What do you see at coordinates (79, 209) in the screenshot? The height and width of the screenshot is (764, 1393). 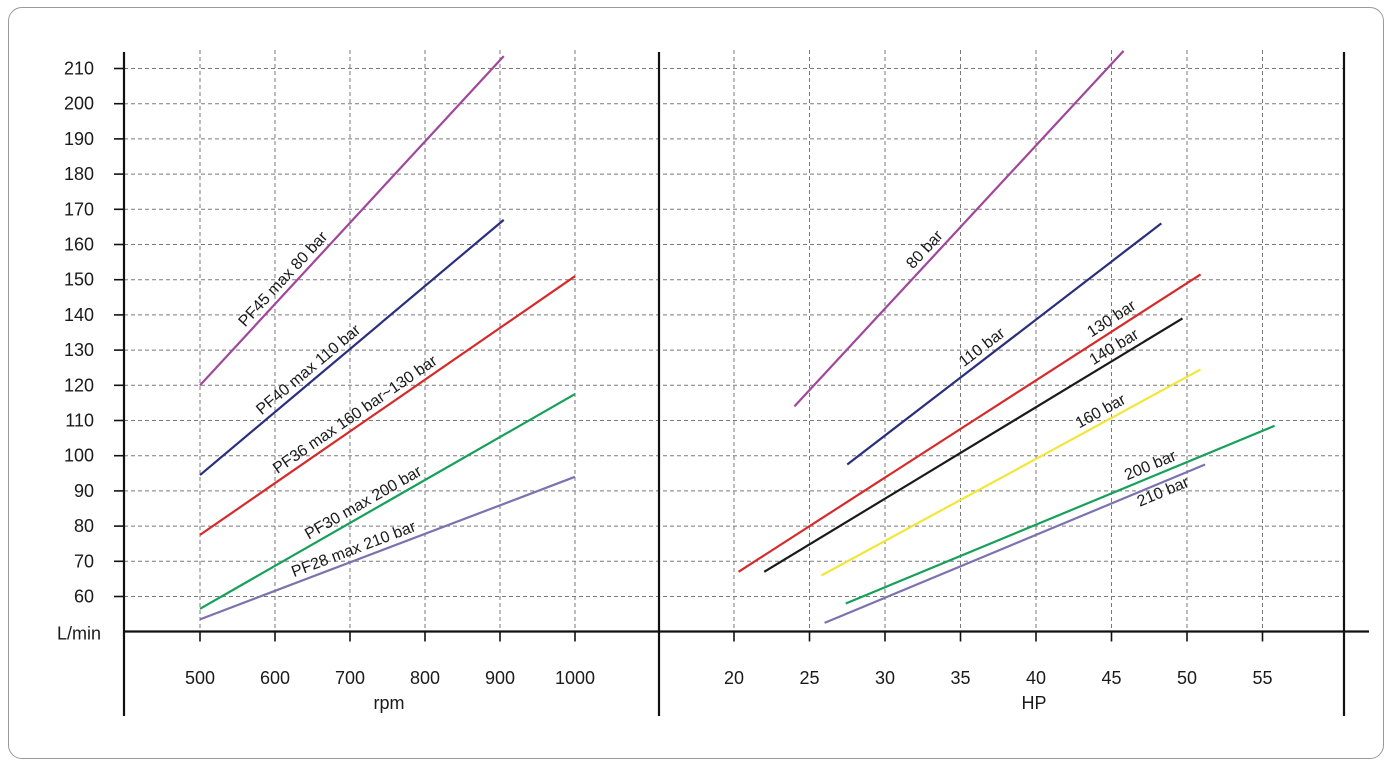 I see `y-tick-label: 170` at bounding box center [79, 209].